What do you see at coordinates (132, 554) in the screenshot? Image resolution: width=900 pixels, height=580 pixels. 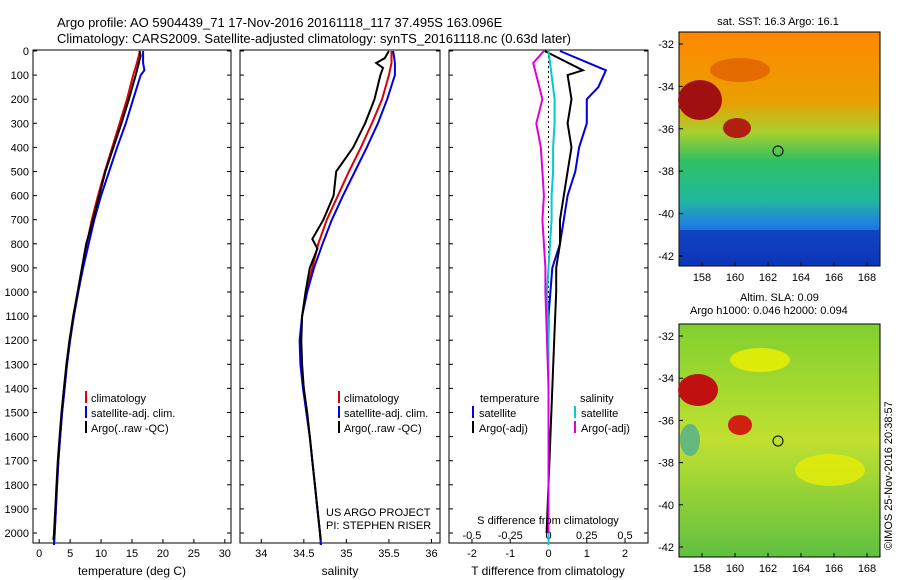 I see `x-tick-label: 15` at bounding box center [132, 554].